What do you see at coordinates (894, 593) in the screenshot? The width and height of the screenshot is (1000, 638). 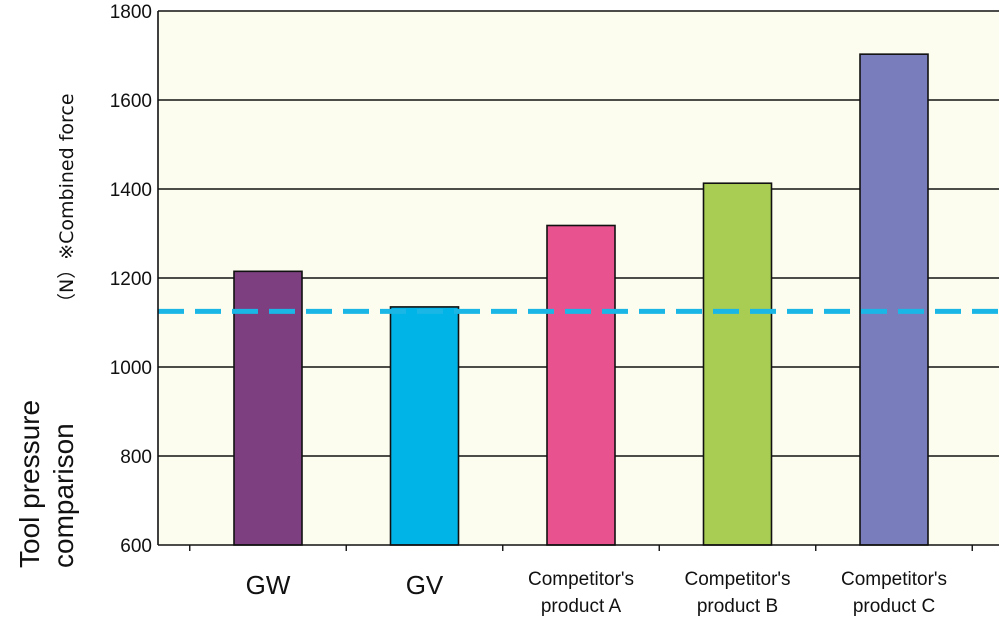 I see `x-category-label: Competitor's product C` at bounding box center [894, 593].